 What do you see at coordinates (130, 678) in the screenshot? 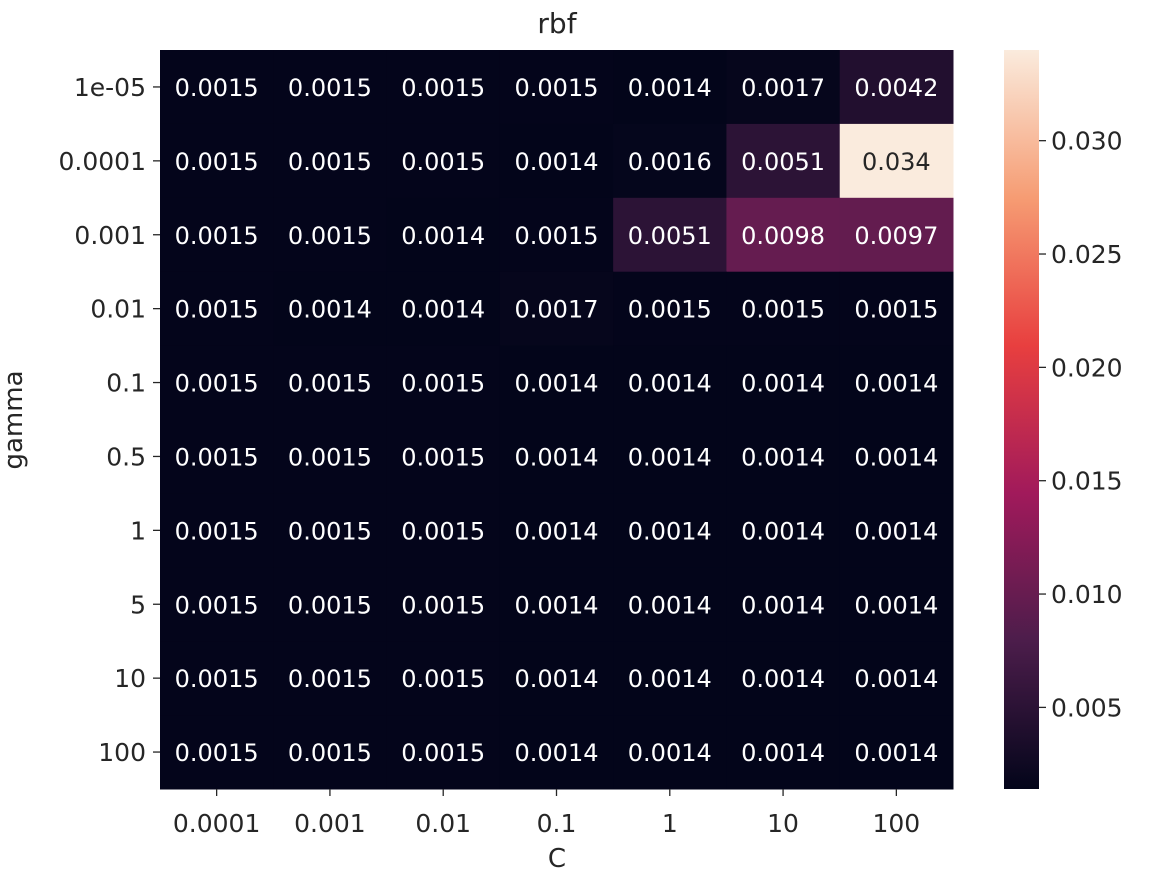
I see `y-tick-label: 10` at bounding box center [130, 678].